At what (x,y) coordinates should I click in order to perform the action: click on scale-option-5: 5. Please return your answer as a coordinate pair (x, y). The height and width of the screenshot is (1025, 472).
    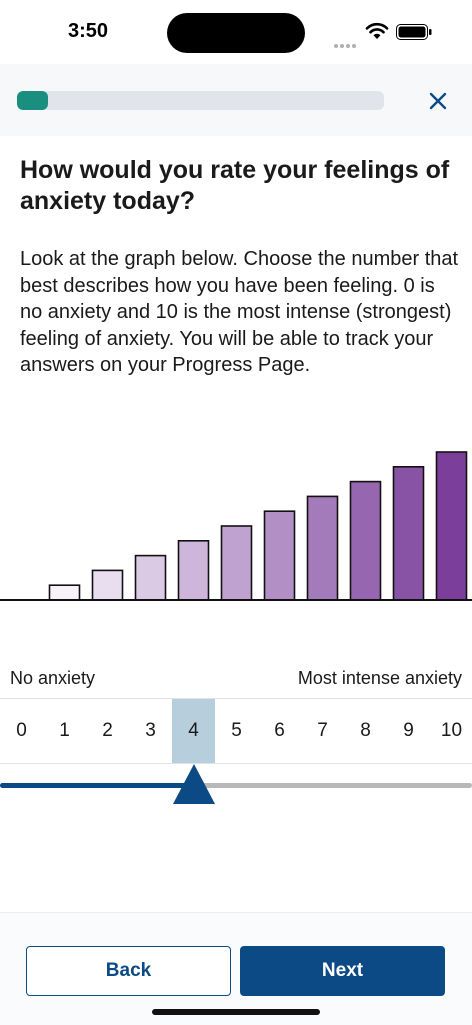
    Looking at the image, I should click on (236, 730).